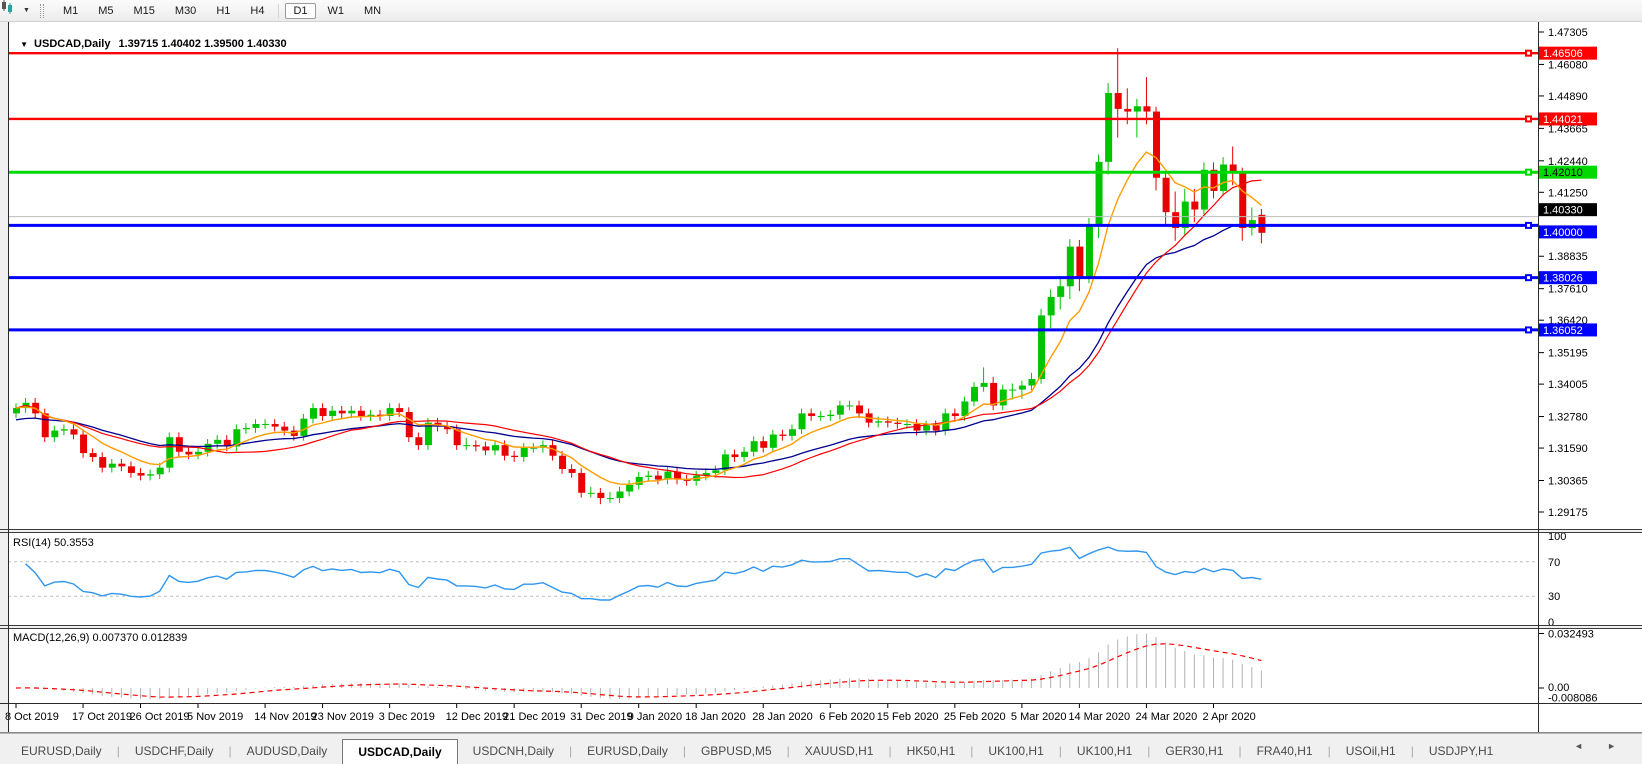  Describe the element at coordinates (160, 717) in the screenshot. I see `svg-text: 26 Oct 2019` at that location.